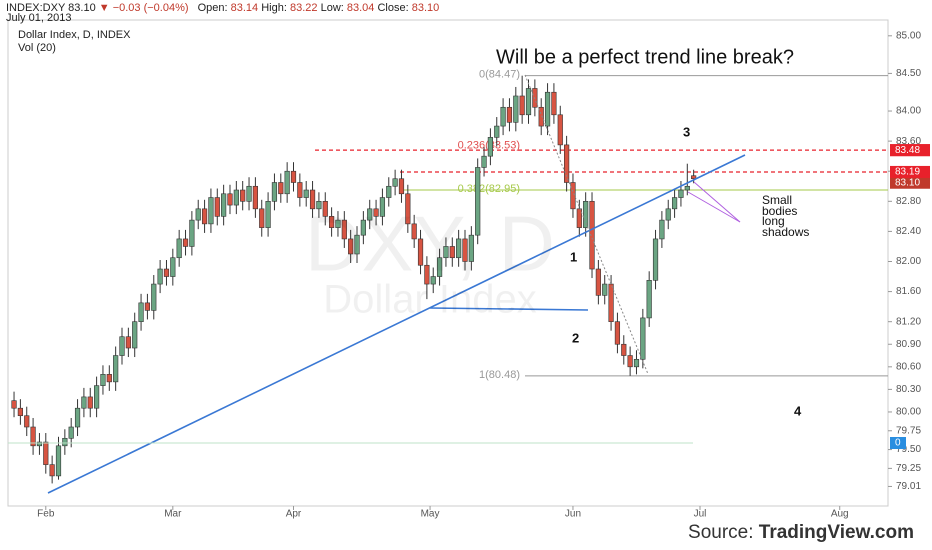 This screenshot has width=932, height=550. I want to click on fib-diagonal, so click(586, 224).